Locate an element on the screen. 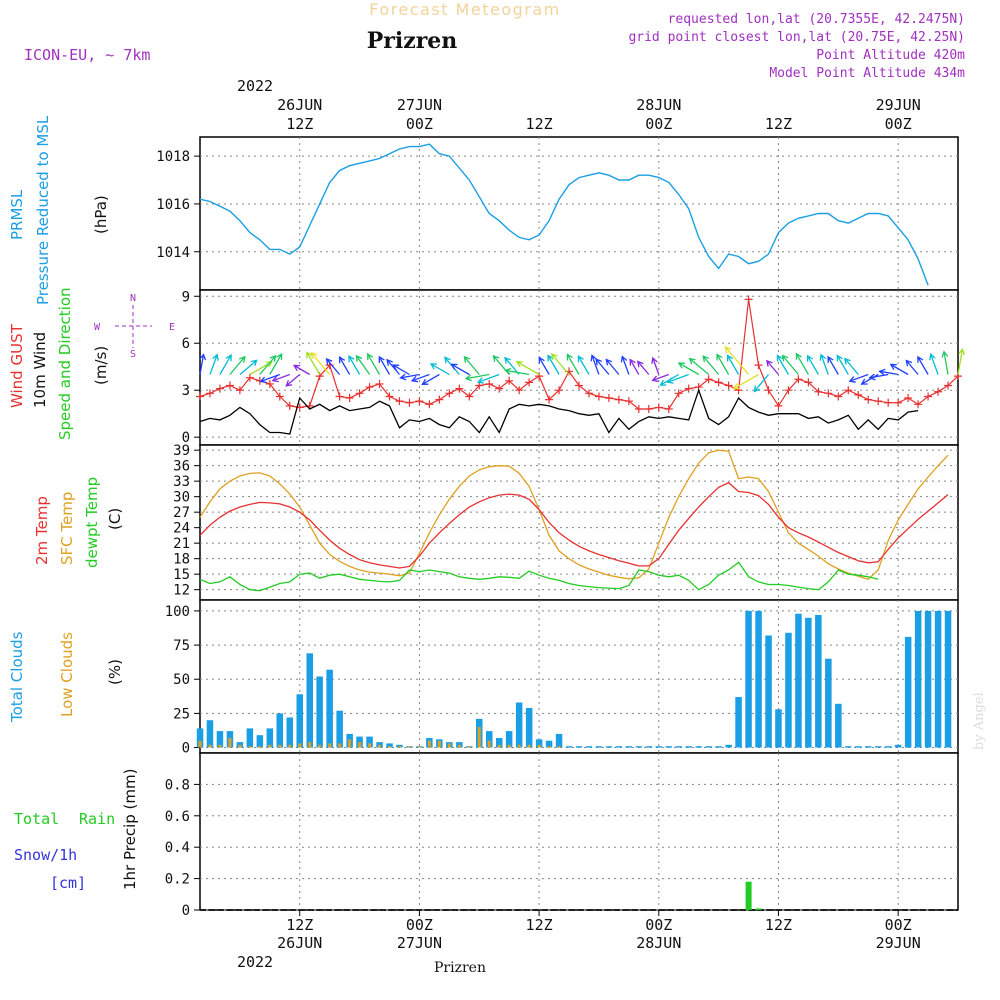 Image resolution: width=1000 pixels, height=1000 pixels. top-hour-label: 12Z is located at coordinates (539, 124).